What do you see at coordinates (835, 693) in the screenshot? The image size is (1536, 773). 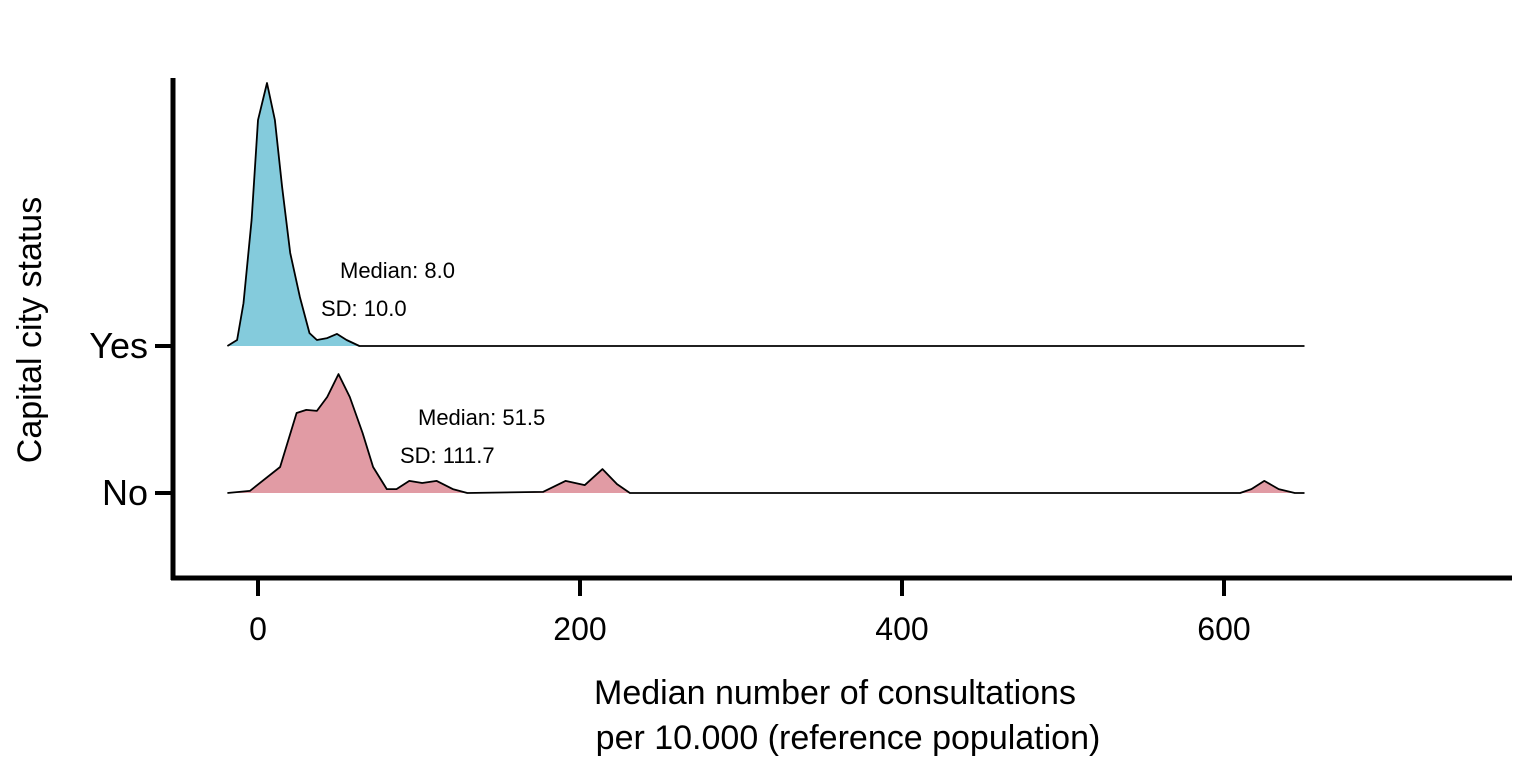 I see `x-axis-title-line-1: Median number of consultations` at bounding box center [835, 693].